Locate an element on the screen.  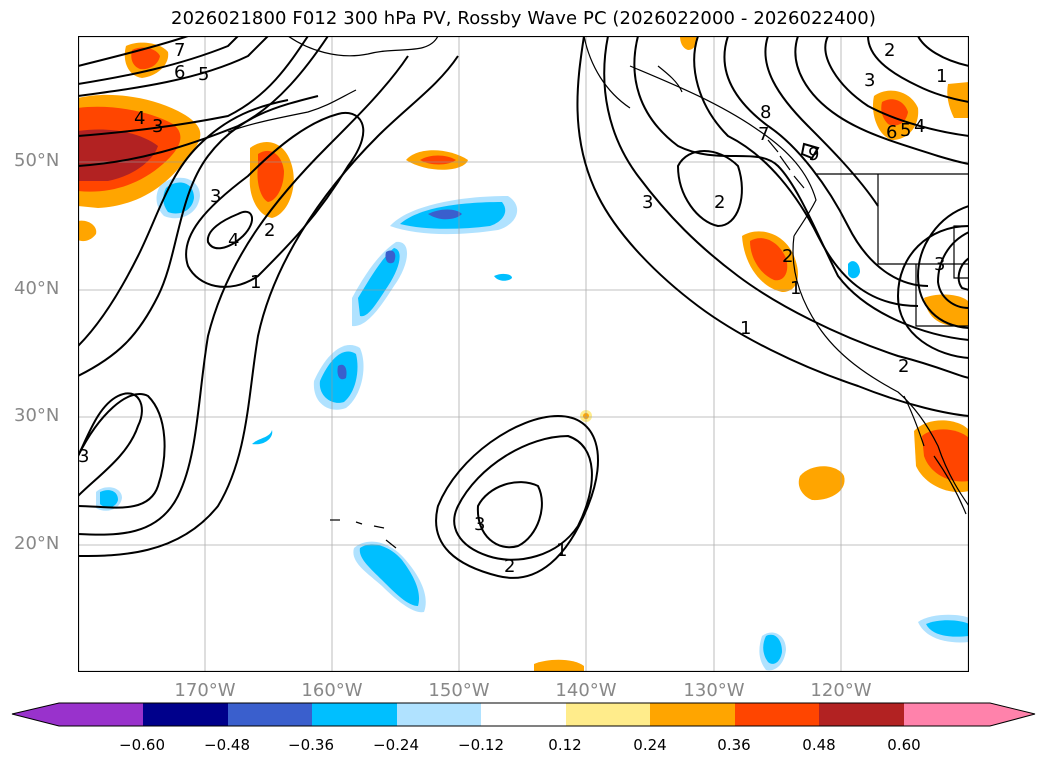
lat-label: 30°N is located at coordinates (37, 415).